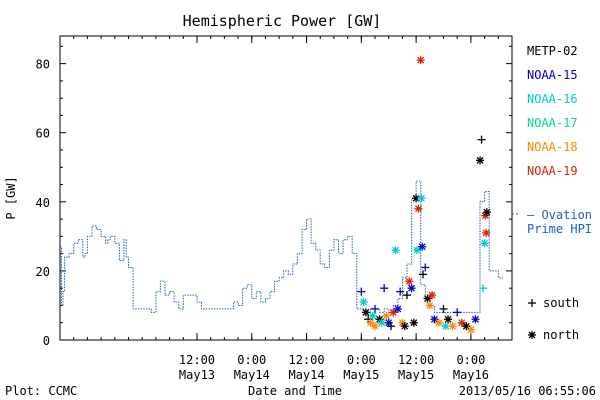 Image resolution: width=600 pixels, height=400 pixels. Describe the element at coordinates (559, 229) in the screenshot. I see `legend-ovation-line2: Prime HPI` at that location.